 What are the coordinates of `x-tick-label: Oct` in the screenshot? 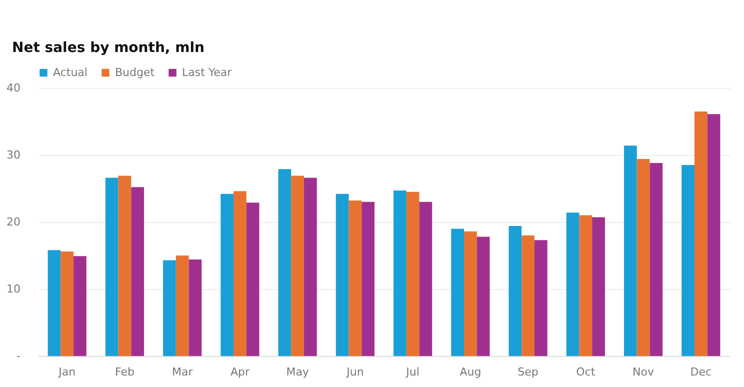 It's located at (586, 372).